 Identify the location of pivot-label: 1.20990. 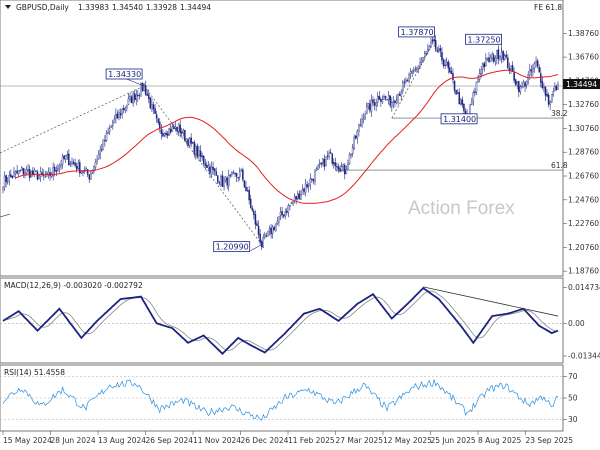
(232, 247).